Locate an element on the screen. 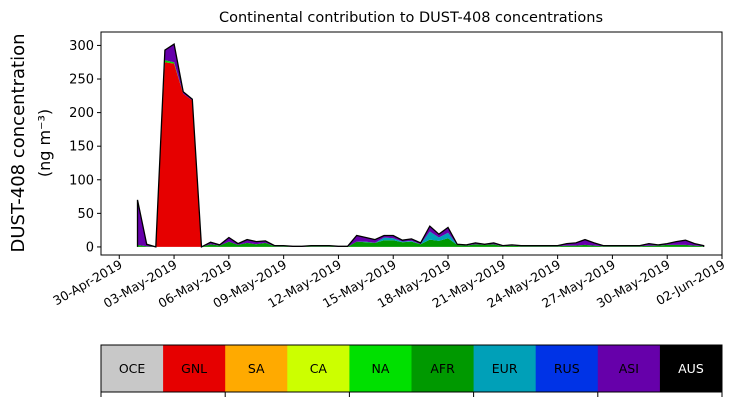  colorbar-cell-ca is located at coordinates (318, 368).